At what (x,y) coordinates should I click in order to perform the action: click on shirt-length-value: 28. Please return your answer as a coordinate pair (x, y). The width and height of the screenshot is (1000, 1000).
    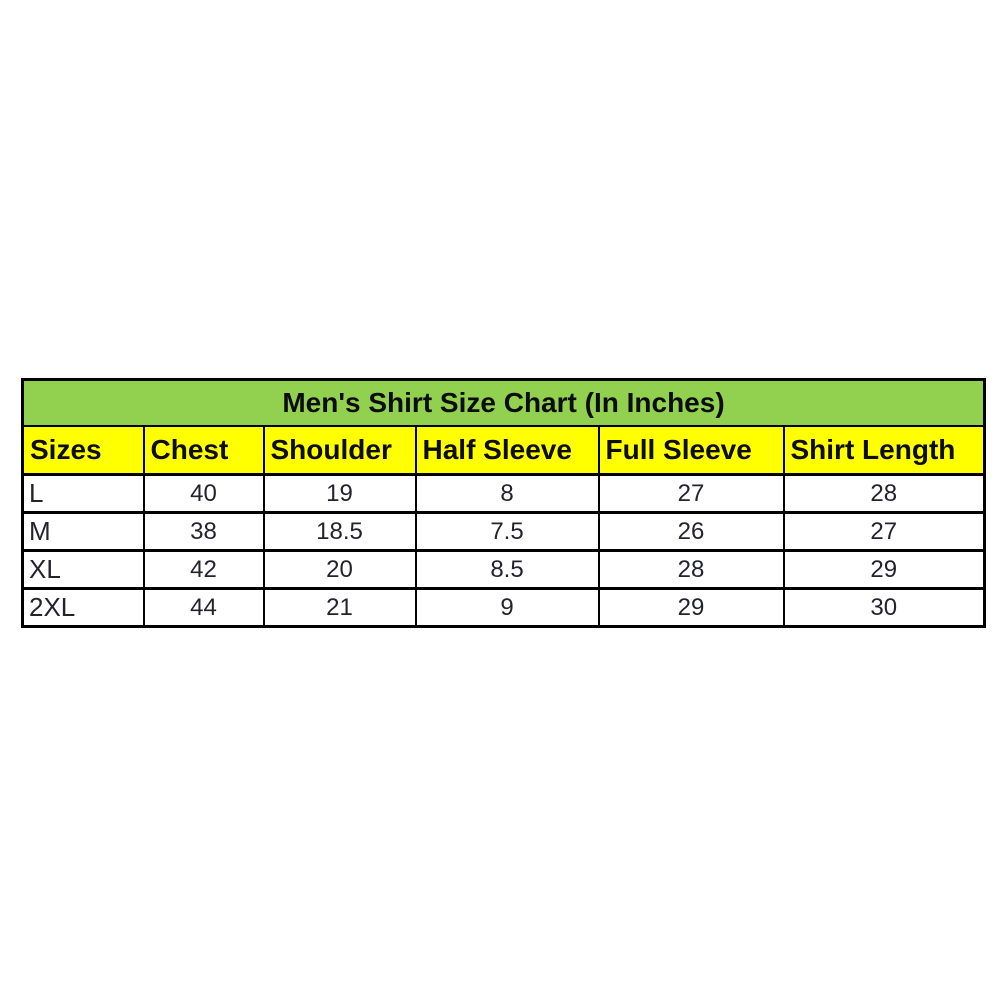
    Looking at the image, I should click on (884, 493).